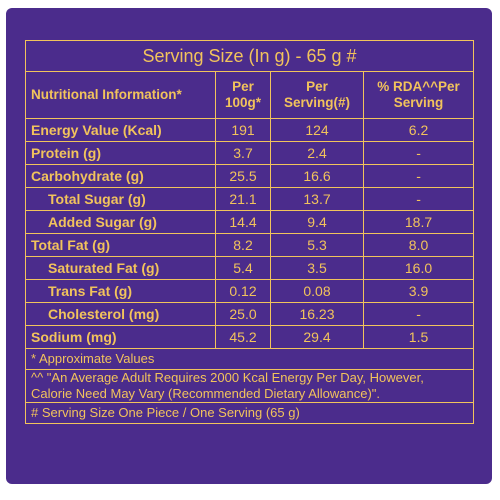 The image size is (500, 500). I want to click on footnote-row: * Approximate Values, so click(249, 359).